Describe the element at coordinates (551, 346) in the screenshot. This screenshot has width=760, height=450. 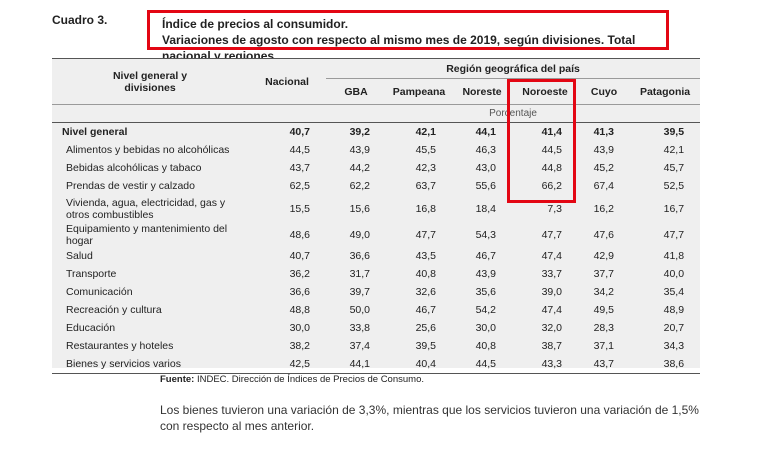
I see `cell-value: 38,7` at that location.